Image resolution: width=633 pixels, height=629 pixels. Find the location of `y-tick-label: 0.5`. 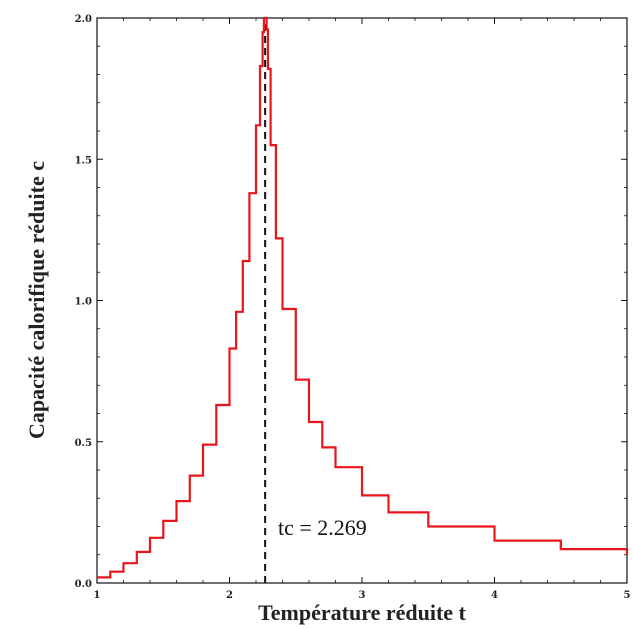

y-tick-label: 0.5 is located at coordinates (83, 443).